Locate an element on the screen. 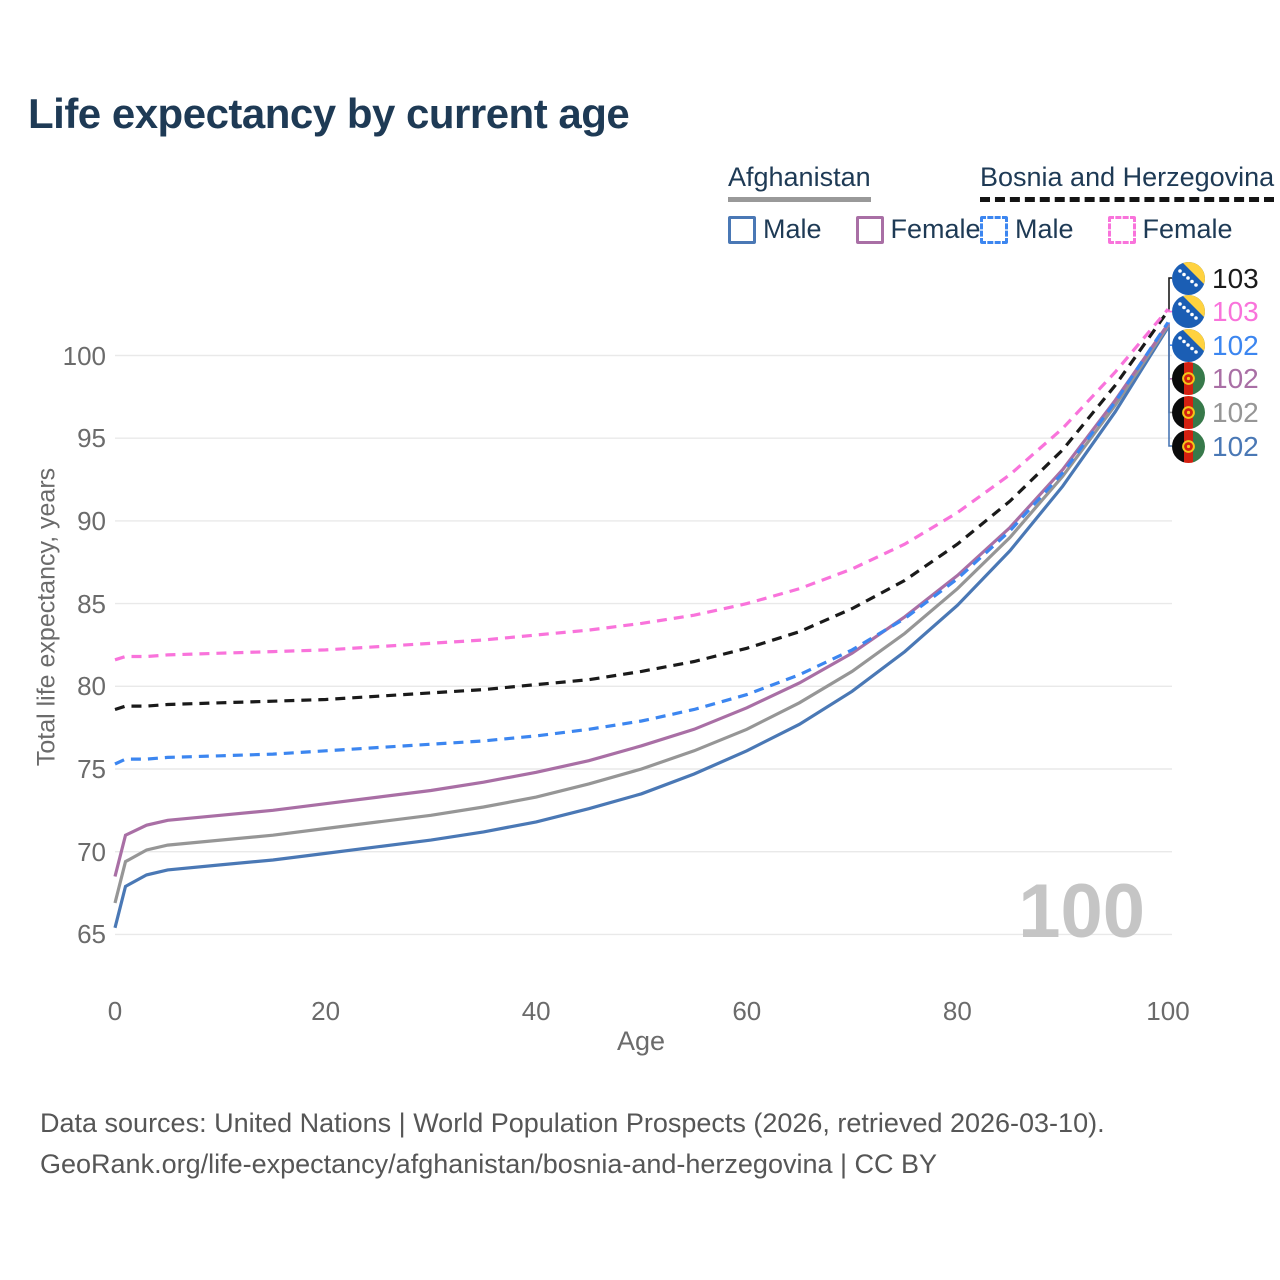  legend-item-afghanistan-female: Female is located at coordinates (918, 229).